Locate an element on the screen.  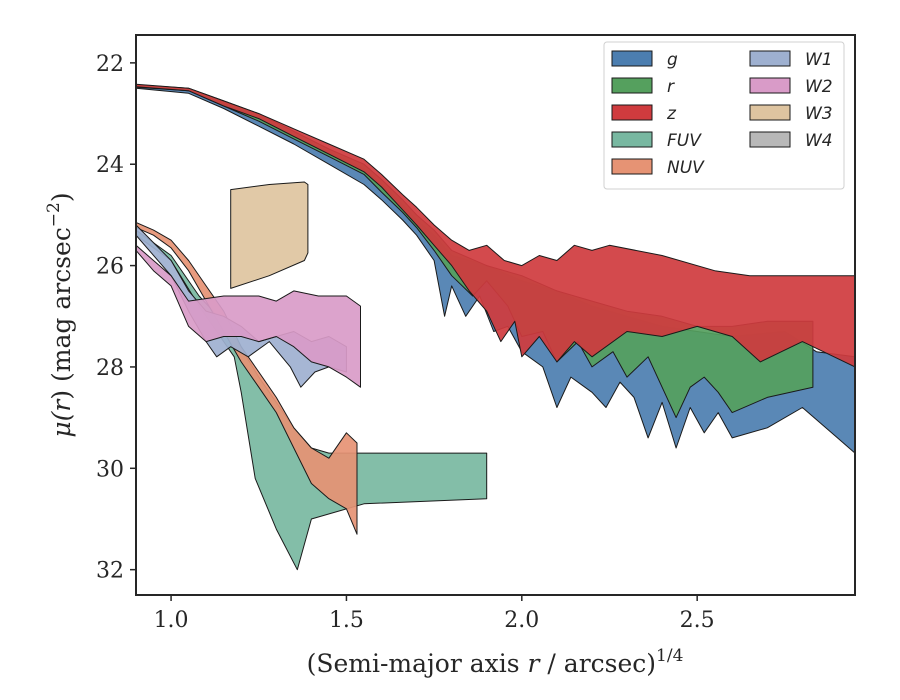
y-axis-ticks: 22 24 26 28 30 32 is located at coordinates (116, 318).